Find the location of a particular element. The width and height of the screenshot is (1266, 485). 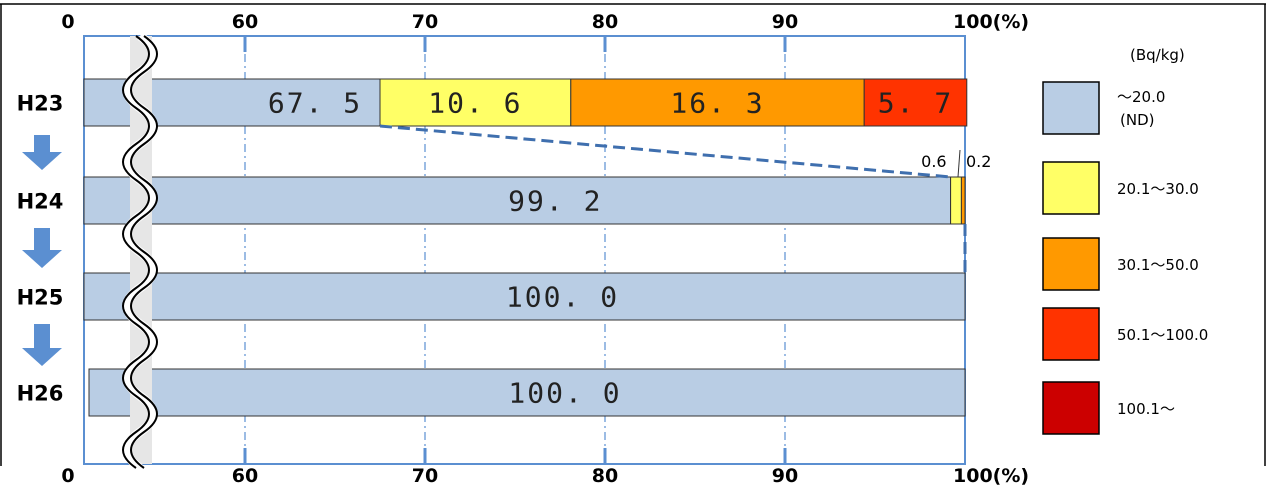

category-labels: H23 H24 H25 H26 is located at coordinates (40, 249).